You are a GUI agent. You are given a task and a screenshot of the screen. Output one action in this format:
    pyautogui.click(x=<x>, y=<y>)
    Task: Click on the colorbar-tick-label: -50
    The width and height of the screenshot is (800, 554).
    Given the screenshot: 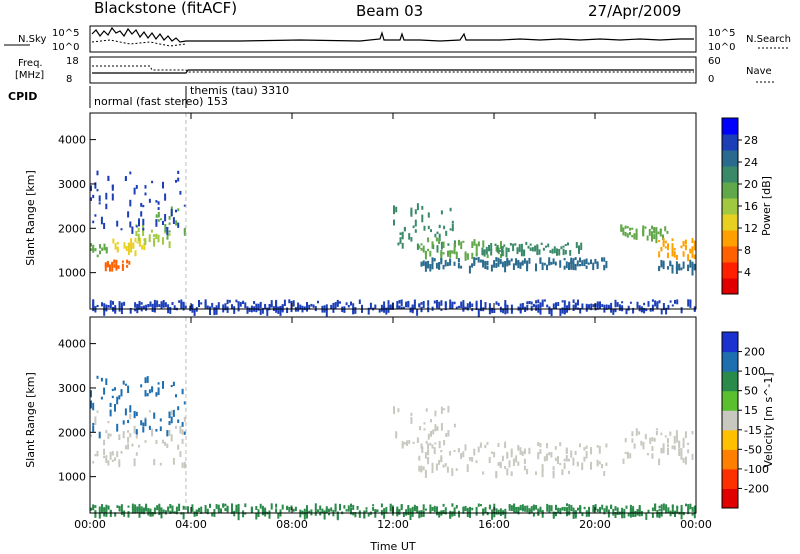 What is the action you would take?
    pyautogui.click(x=753, y=449)
    